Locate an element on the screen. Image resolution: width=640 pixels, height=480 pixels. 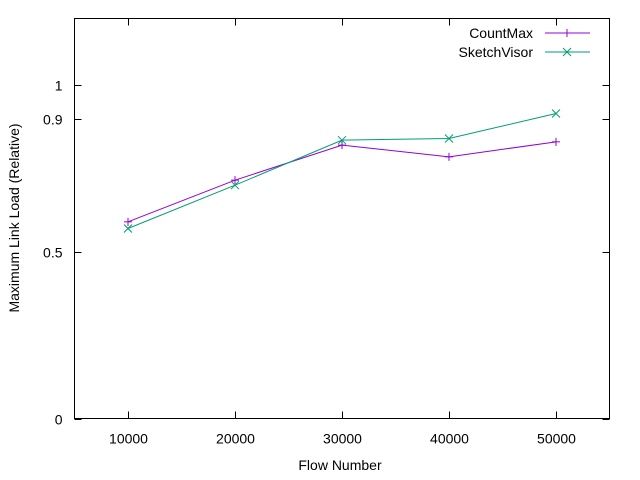
y-tick-label: 0.5 is located at coordinates (53, 253).